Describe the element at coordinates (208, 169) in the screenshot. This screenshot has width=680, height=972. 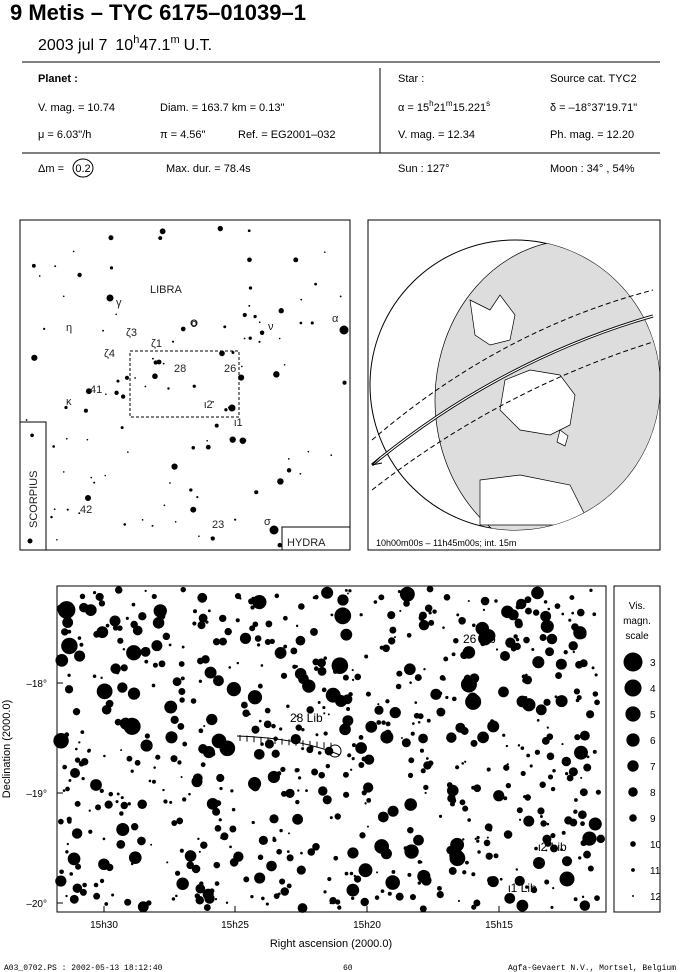
I see `maxdur: Max. dur. = 78.4s` at that location.